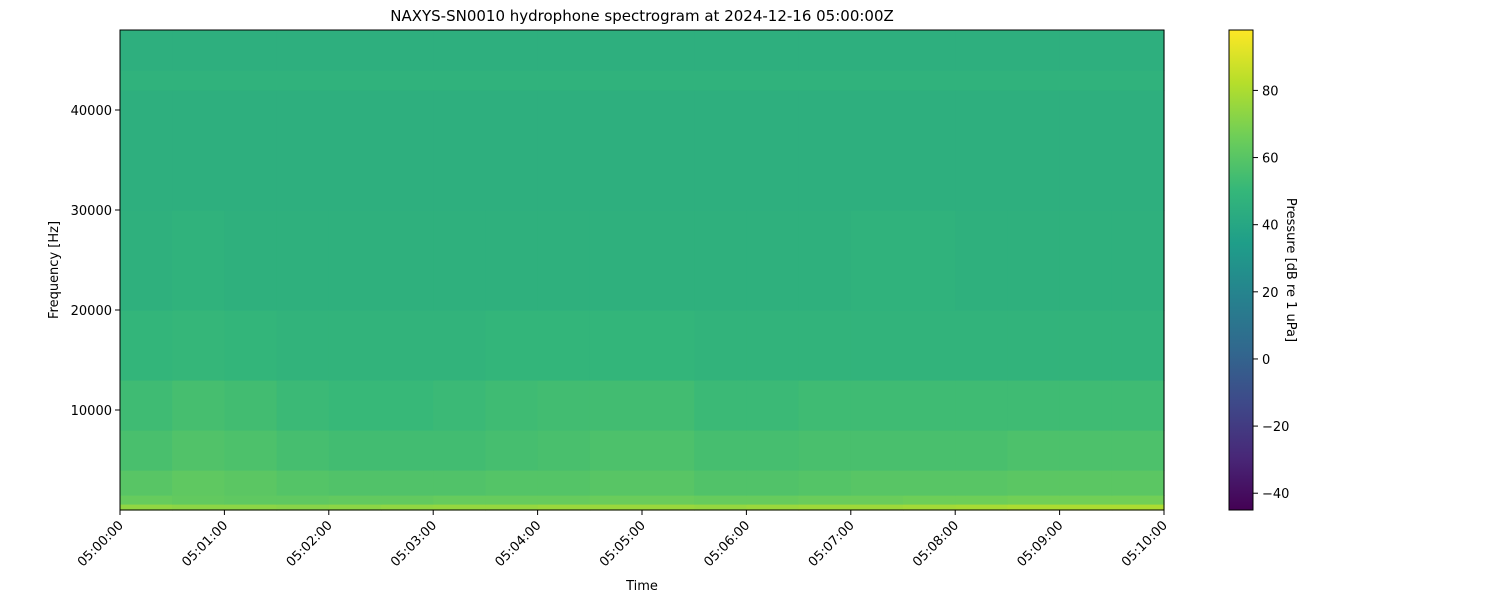  What do you see at coordinates (1270, 159) in the screenshot?
I see `colorbar-tick-label: 60` at bounding box center [1270, 159].